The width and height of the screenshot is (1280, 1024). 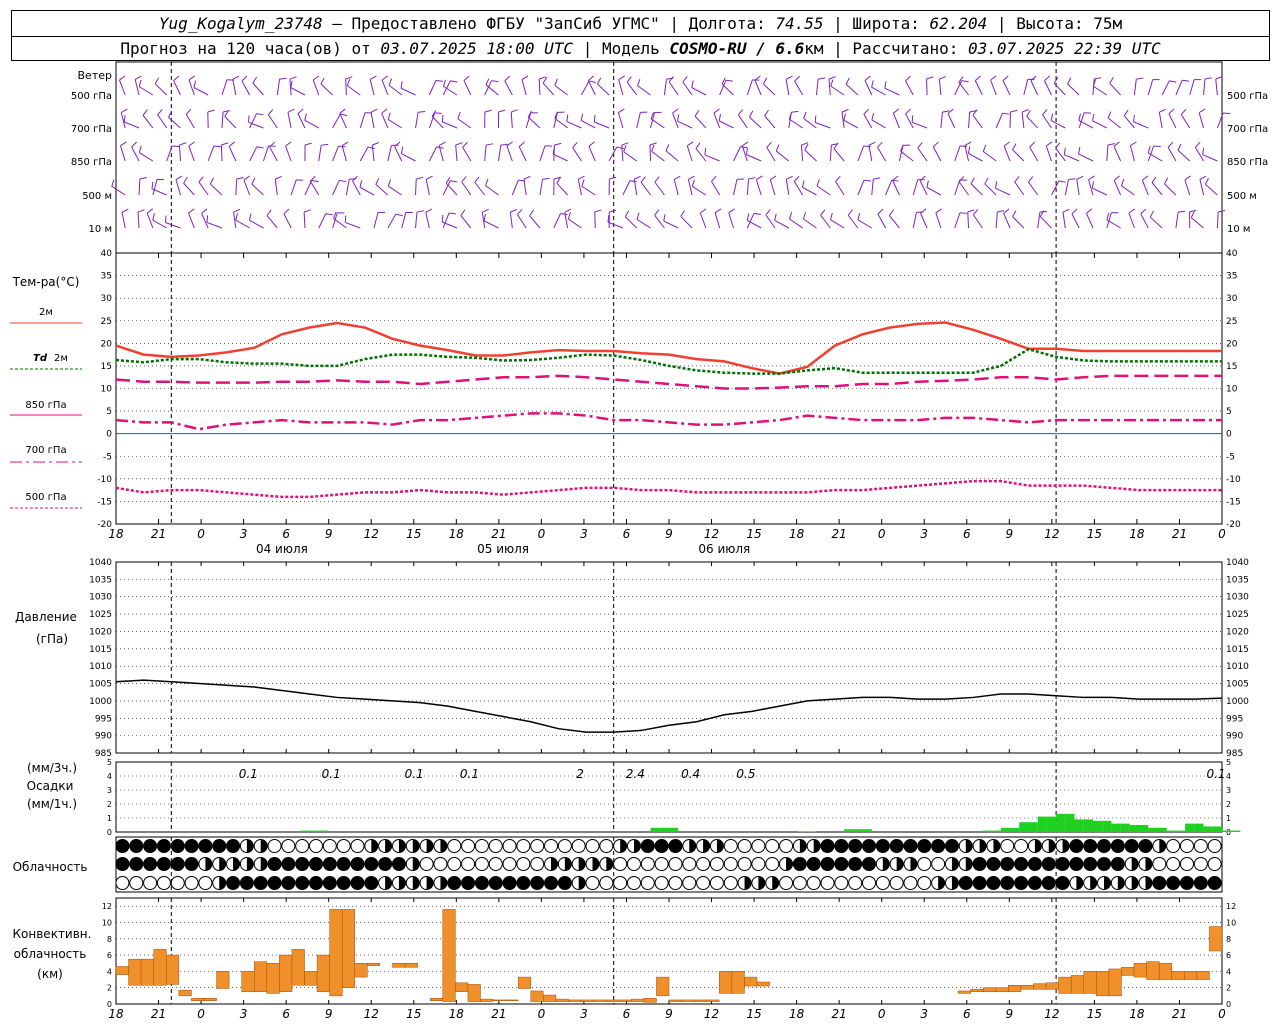 I want to click on time-tick-label: 12, so click(x=1051, y=534).